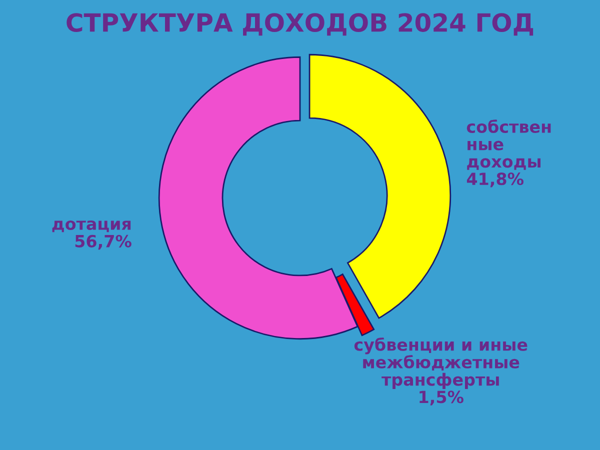 This screenshot has width=600, height=450. I want to click on slice-label: собствен ные доходы, so click(508, 145).